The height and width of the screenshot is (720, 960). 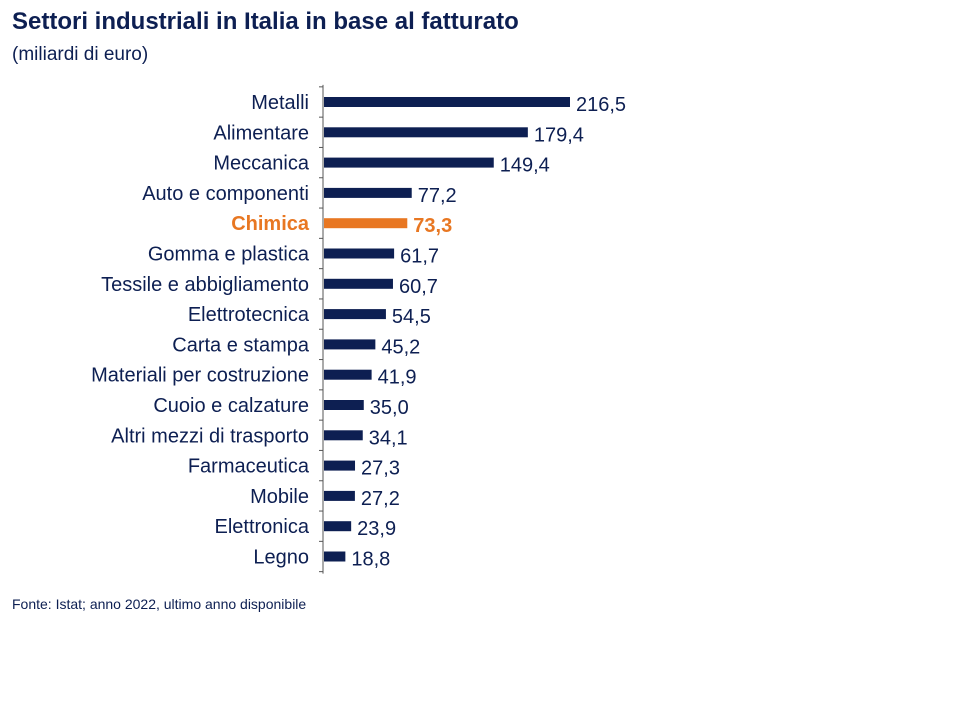 What do you see at coordinates (205, 285) in the screenshot?
I see `category-label: Tessile e abbigliamento` at bounding box center [205, 285].